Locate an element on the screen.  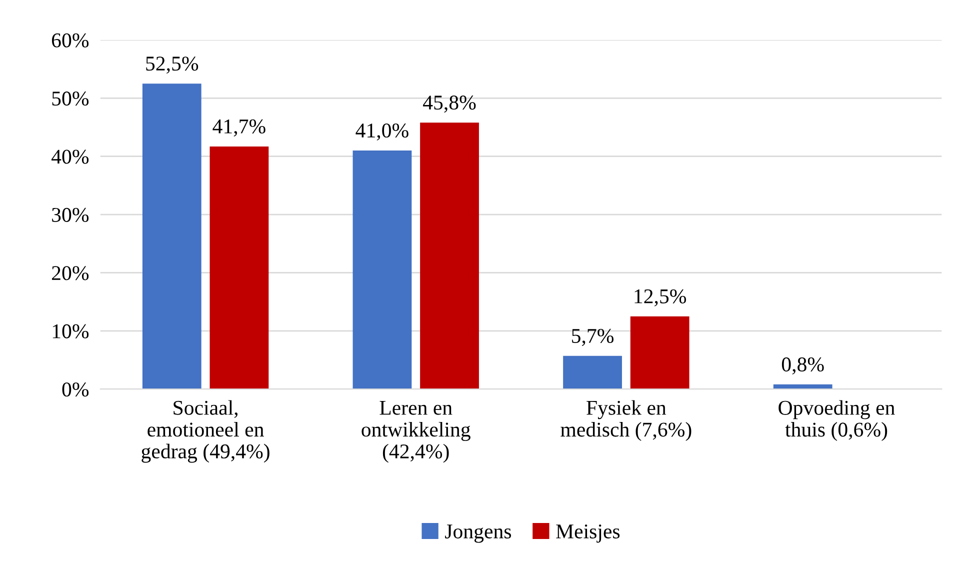
x-tick-label: Opvoeding en thuis (0,6%) is located at coordinates (836, 420).